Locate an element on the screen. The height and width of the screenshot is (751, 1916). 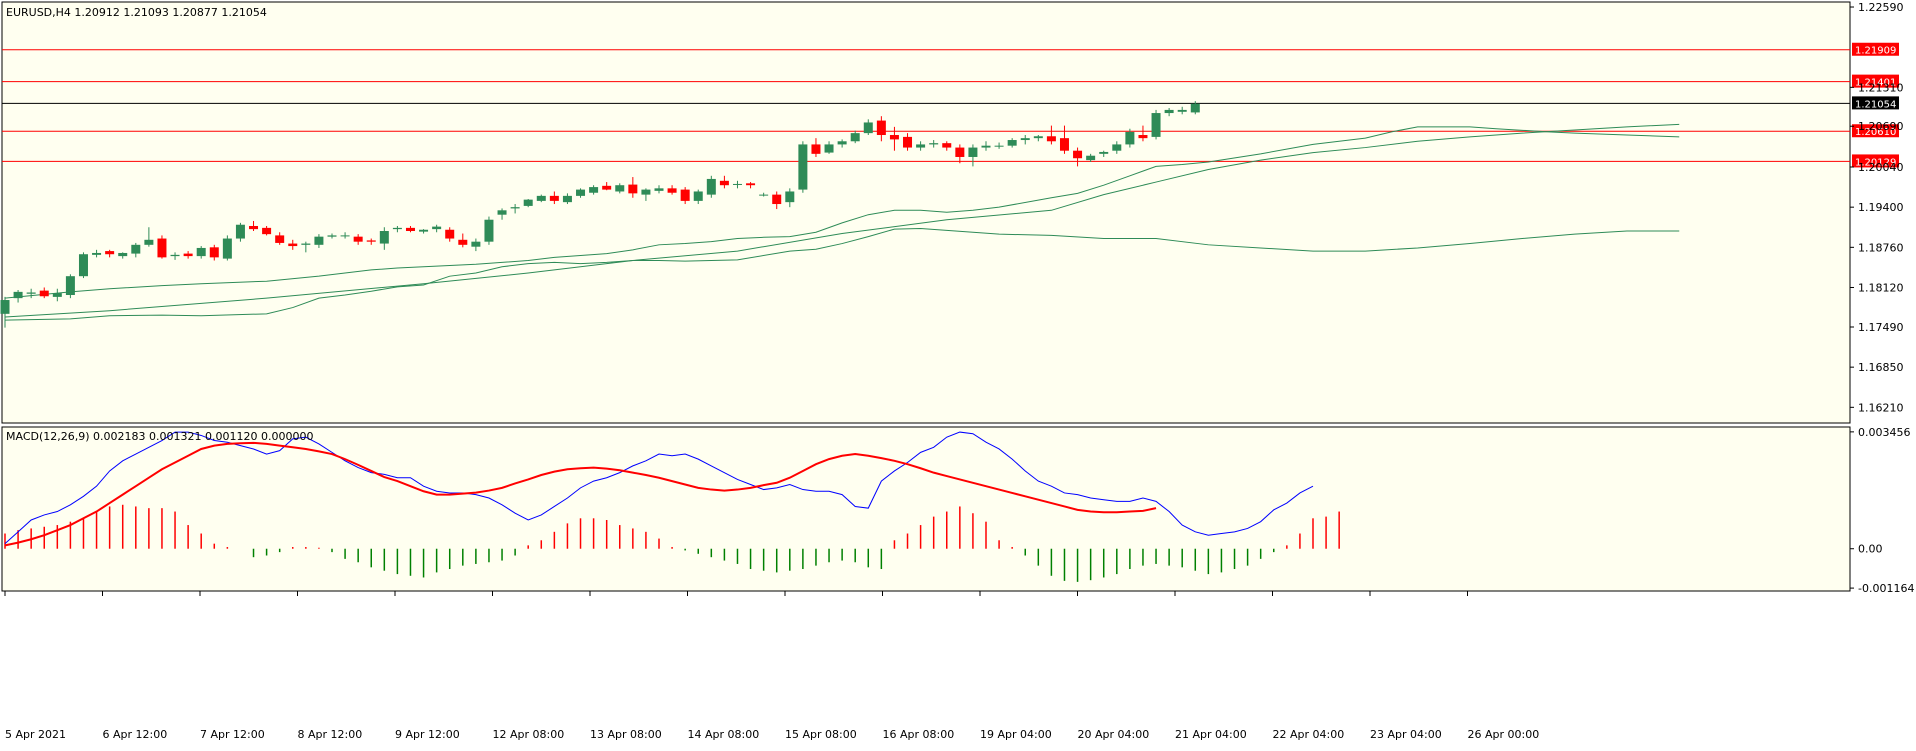
x-tick-label: 7 Apr 12:00 is located at coordinates (232, 734).